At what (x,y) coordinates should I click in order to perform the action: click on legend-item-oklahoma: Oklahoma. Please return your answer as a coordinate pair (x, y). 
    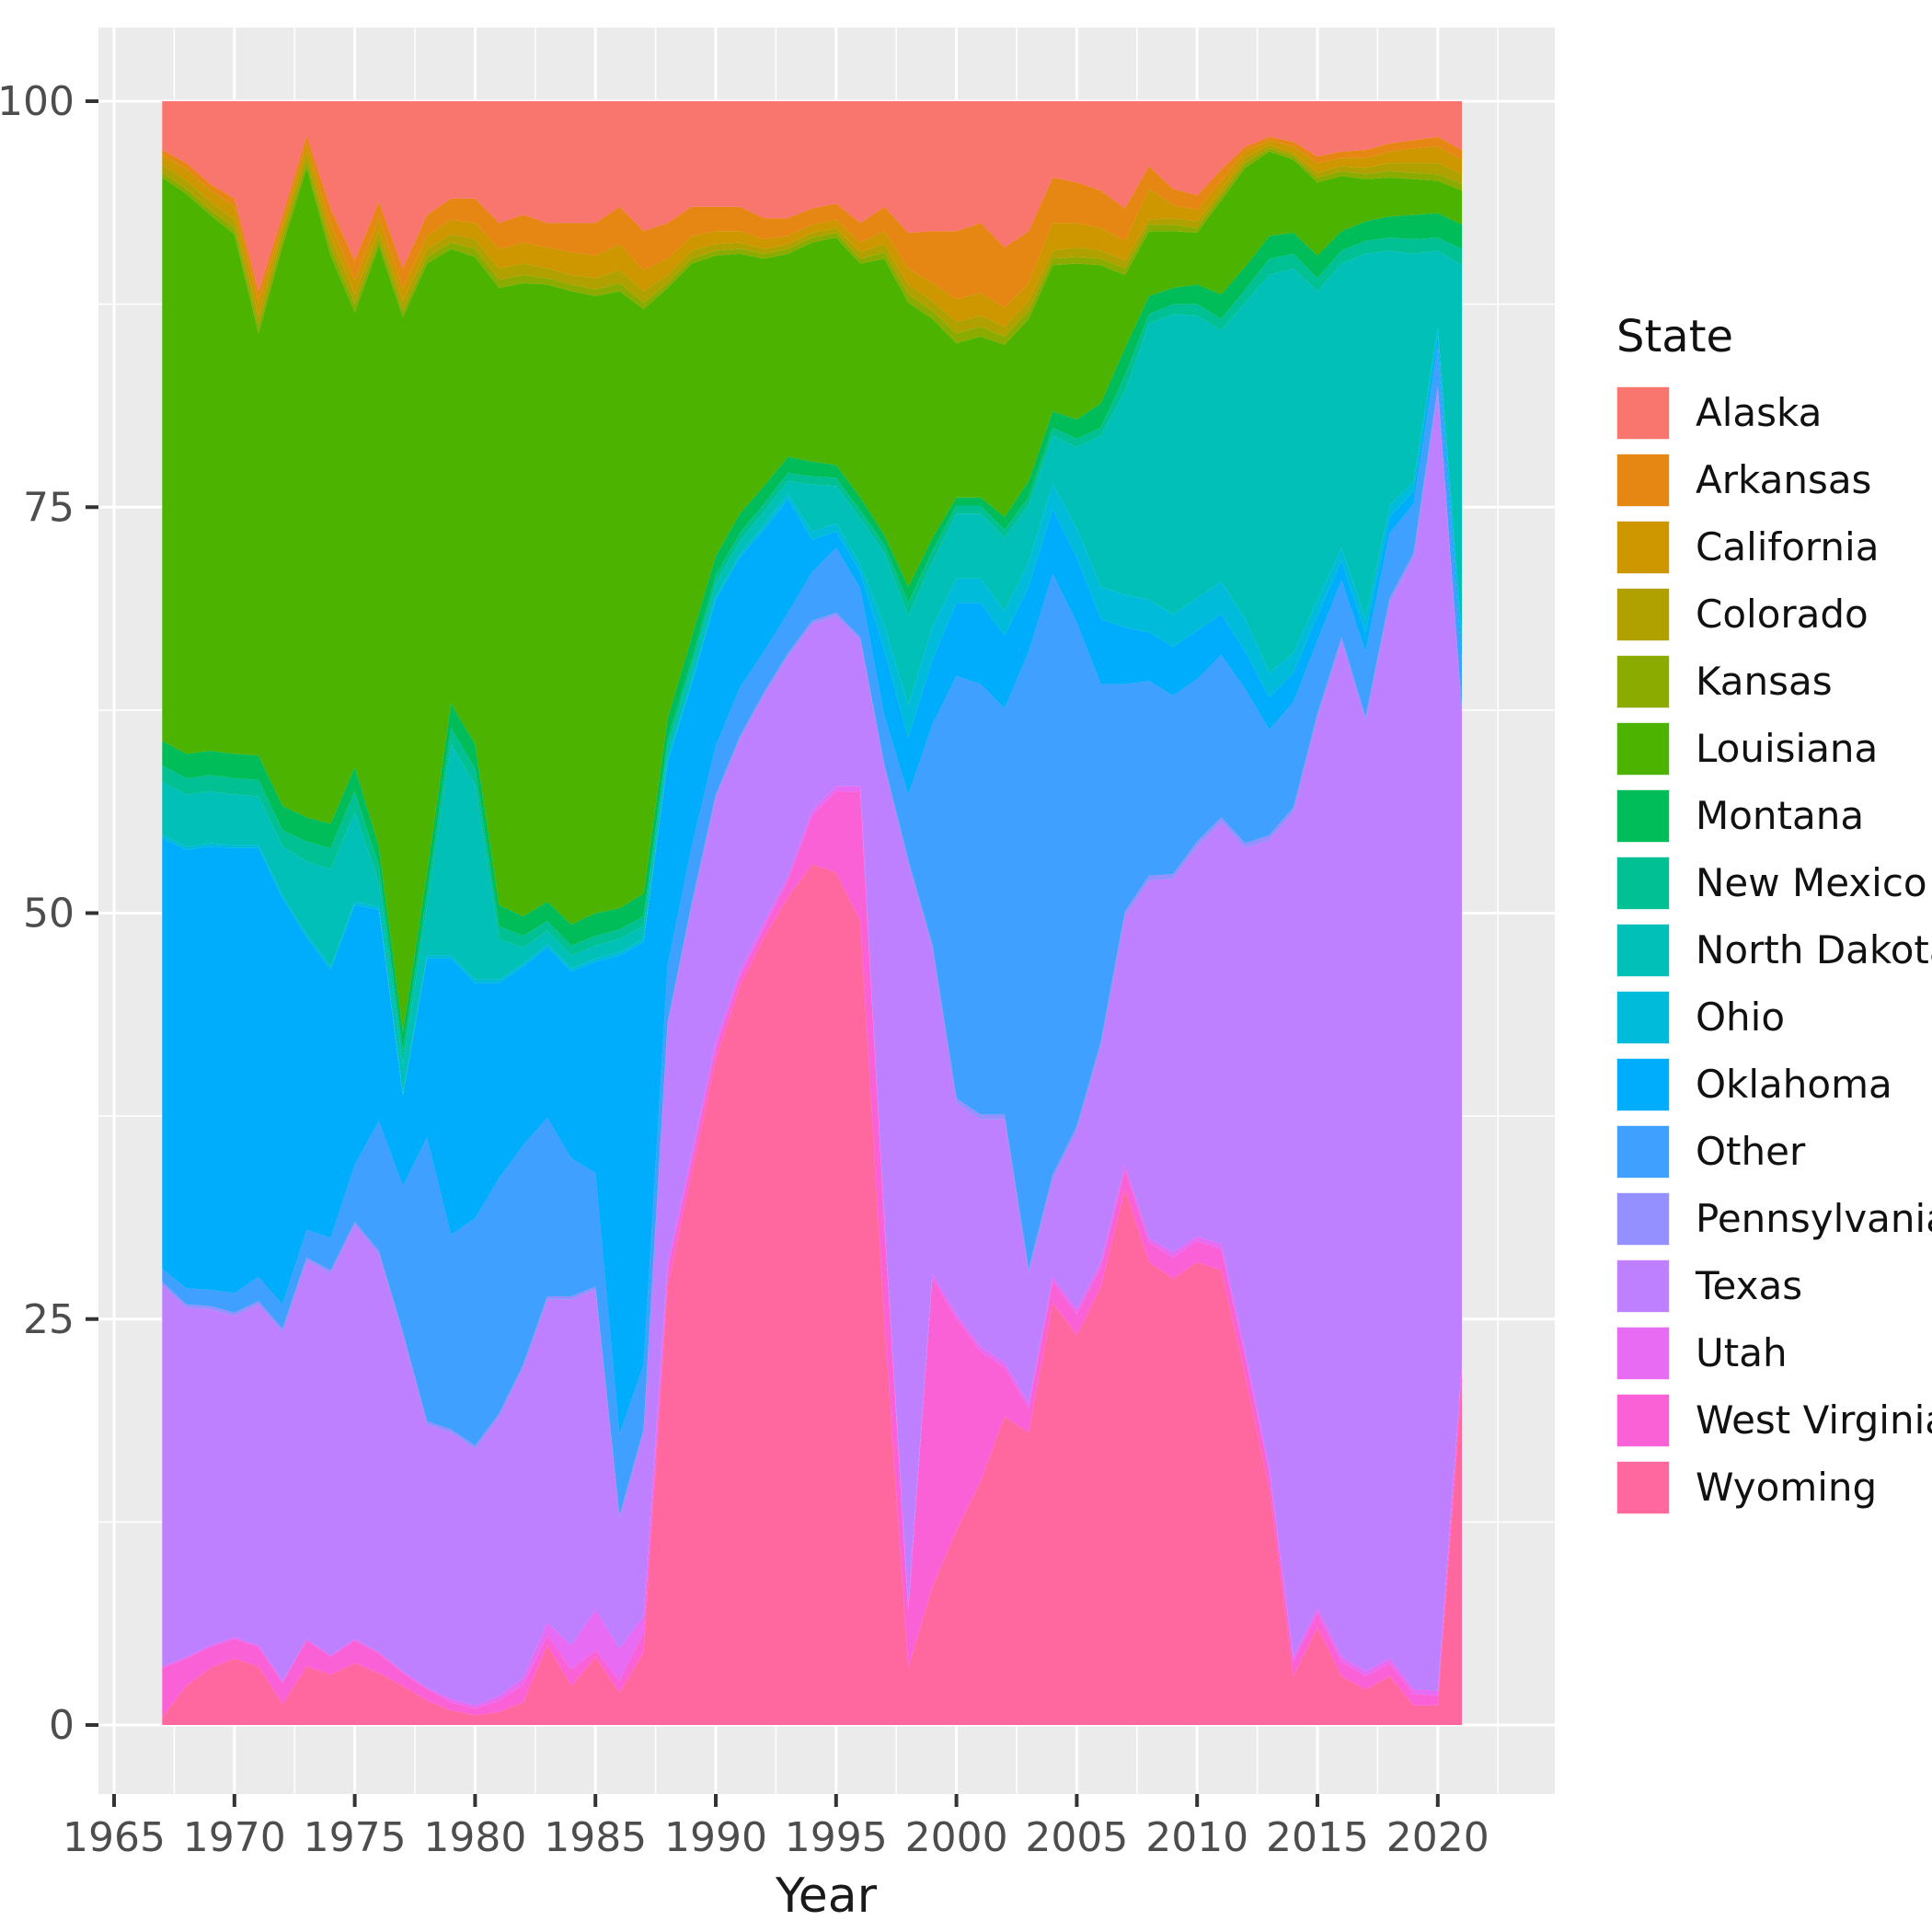
    Looking at the image, I should click on (1768, 1084).